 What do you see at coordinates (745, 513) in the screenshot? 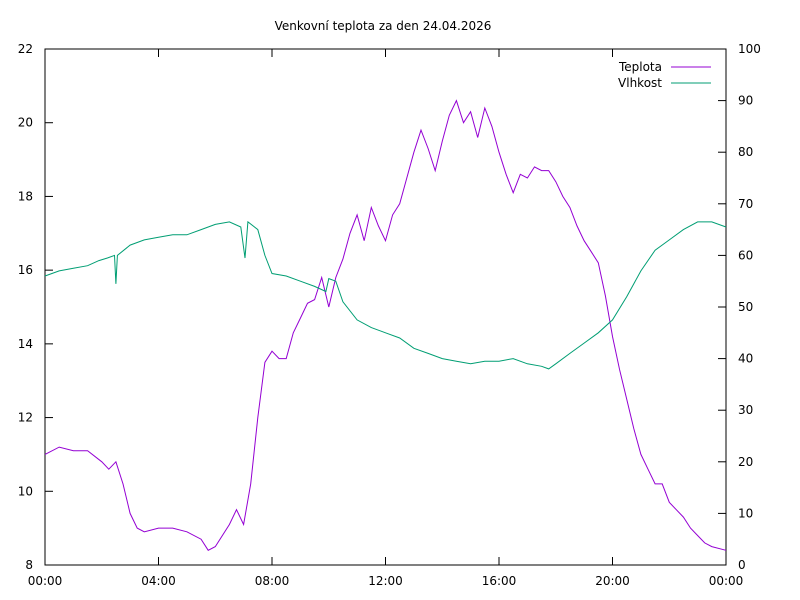
I see `right-y-tick-label: 10` at bounding box center [745, 513].